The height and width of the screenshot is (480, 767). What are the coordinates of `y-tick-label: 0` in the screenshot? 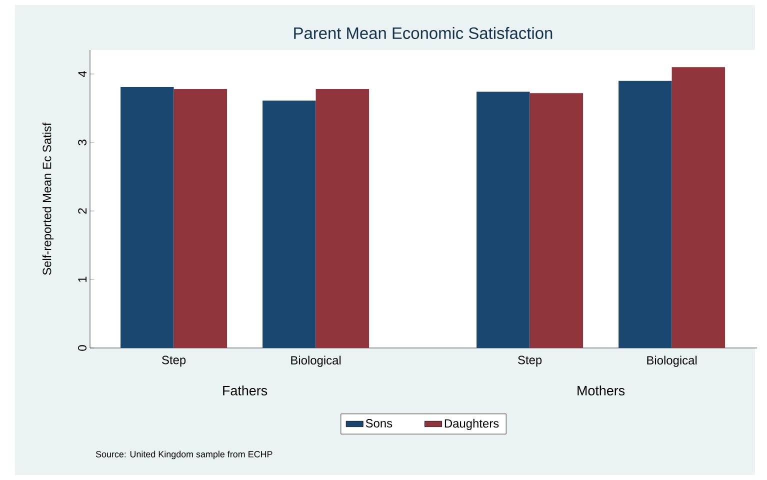 It's located at (82, 348).